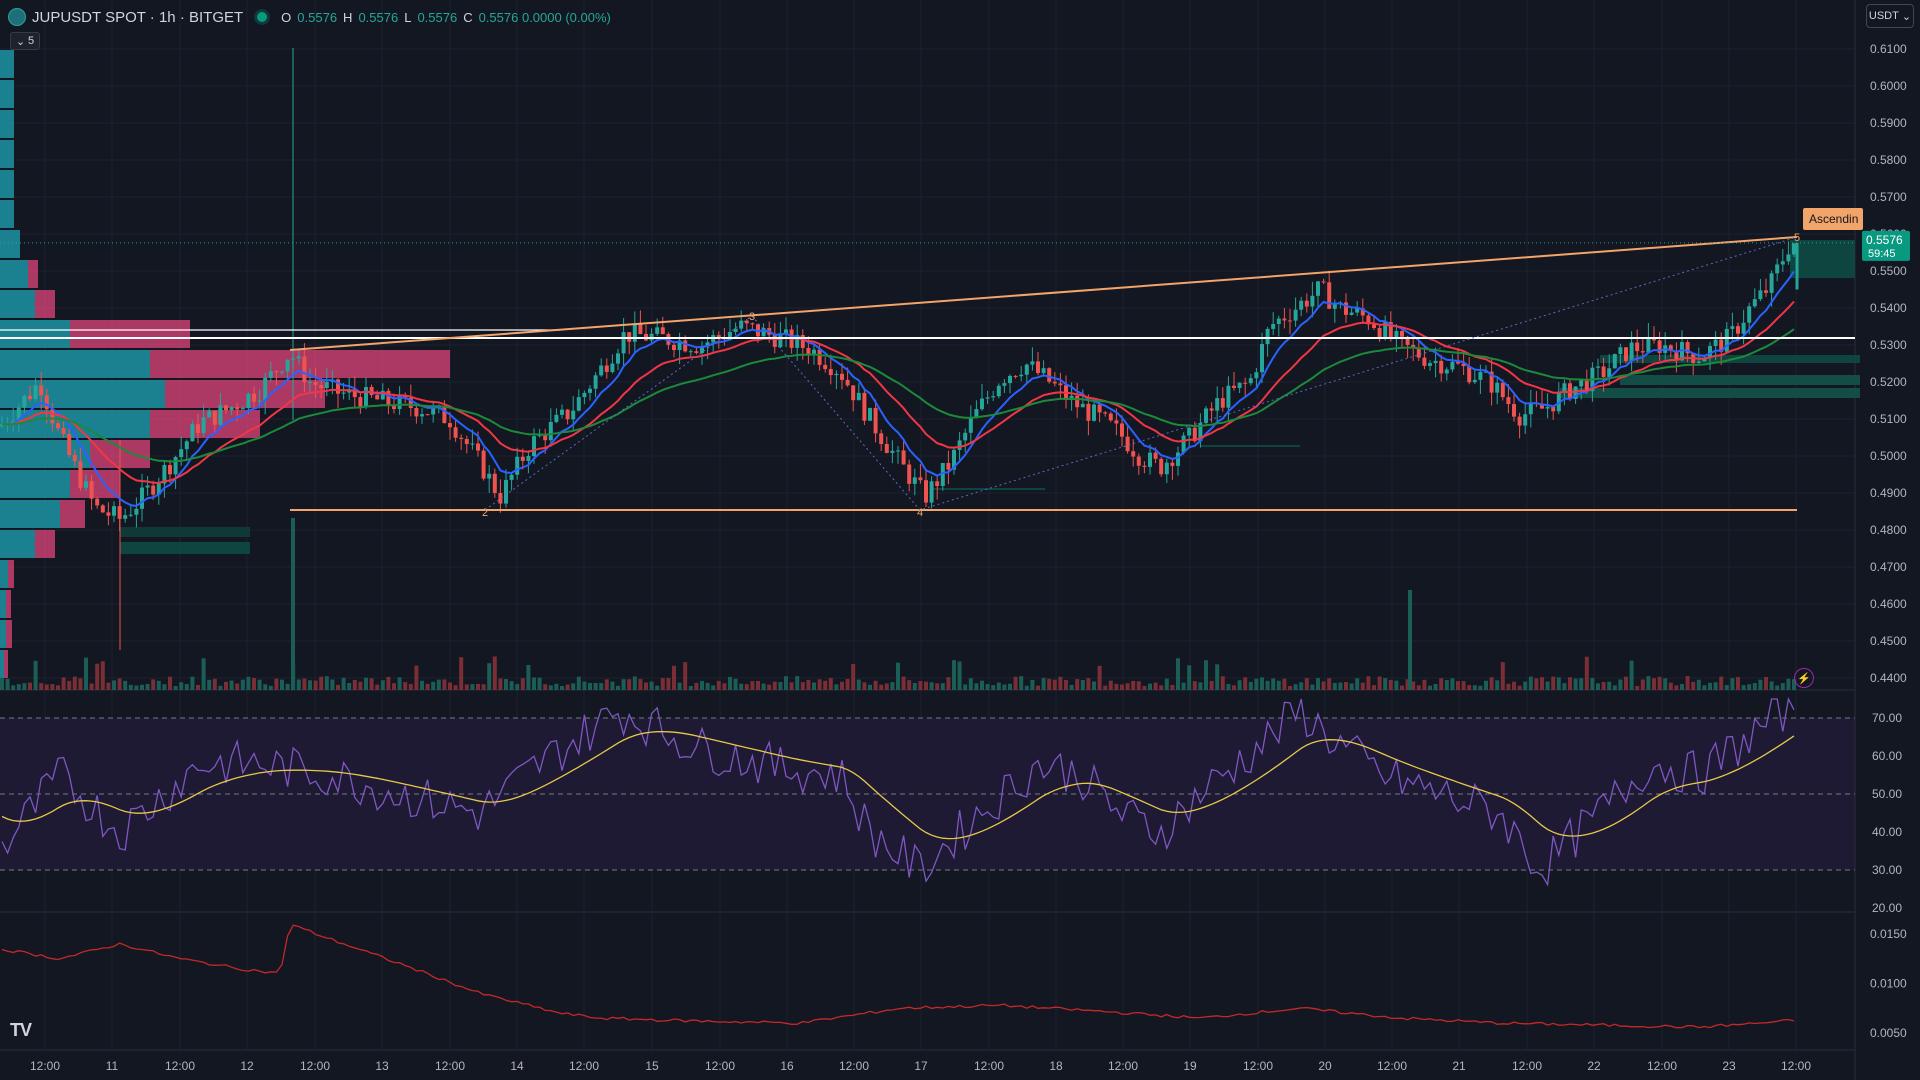 Image resolution: width=1920 pixels, height=1080 pixels. Describe the element at coordinates (1888, 934) in the screenshot. I see `atr-tick: 0.0150` at that location.